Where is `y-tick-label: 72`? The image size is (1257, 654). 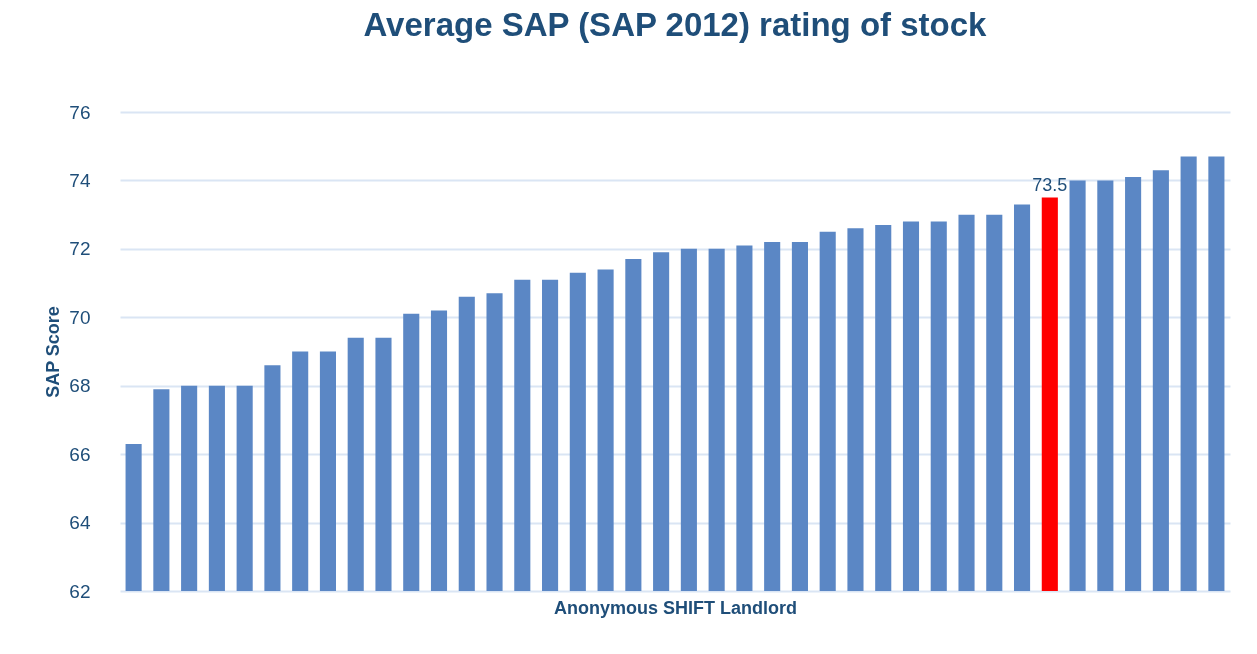
y-tick-label: 72 is located at coordinates (80, 249).